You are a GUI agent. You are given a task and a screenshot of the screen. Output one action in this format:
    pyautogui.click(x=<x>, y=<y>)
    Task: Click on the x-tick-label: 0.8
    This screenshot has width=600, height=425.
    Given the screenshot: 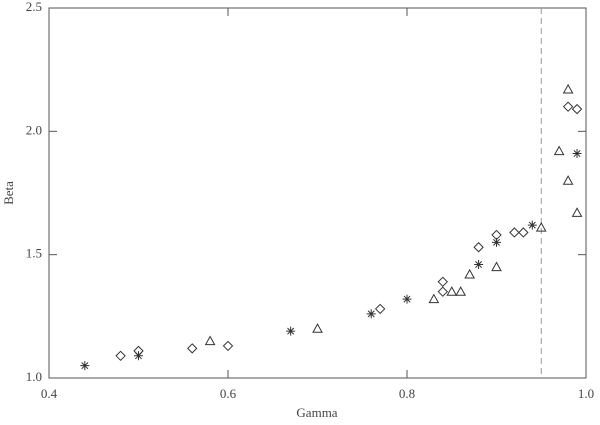 What is the action you would take?
    pyautogui.click(x=407, y=393)
    